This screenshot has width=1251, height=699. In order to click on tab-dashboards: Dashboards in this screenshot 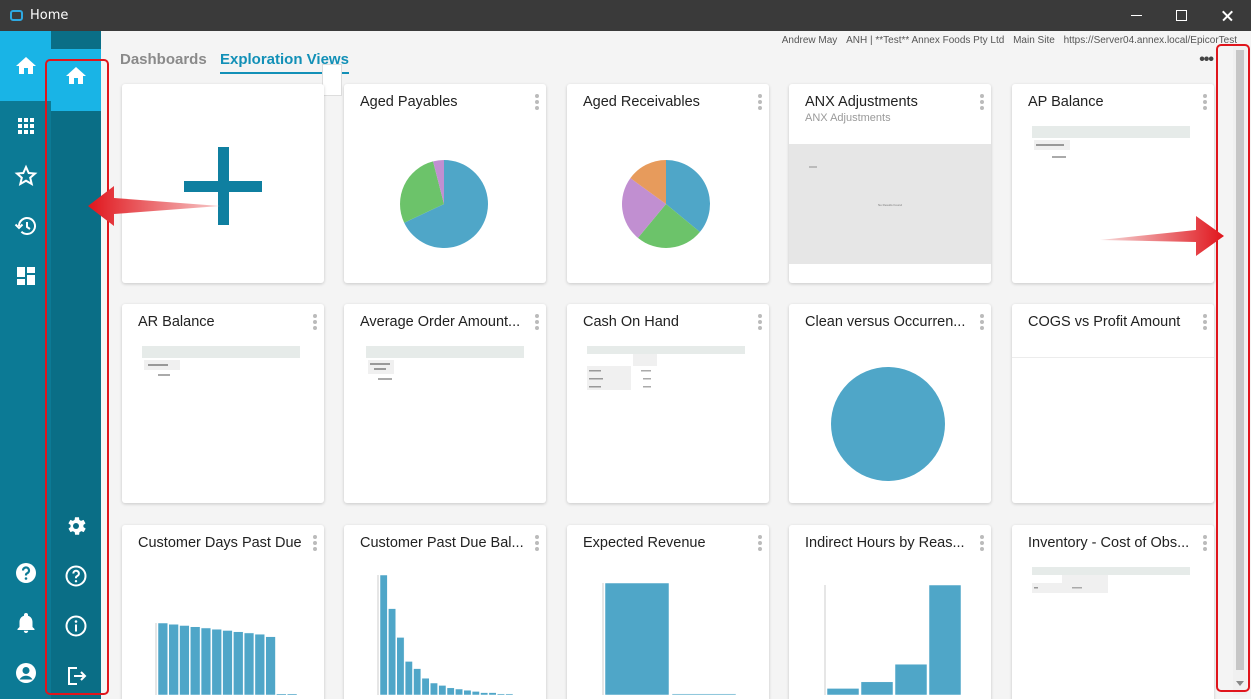, I will do `click(163, 59)`.